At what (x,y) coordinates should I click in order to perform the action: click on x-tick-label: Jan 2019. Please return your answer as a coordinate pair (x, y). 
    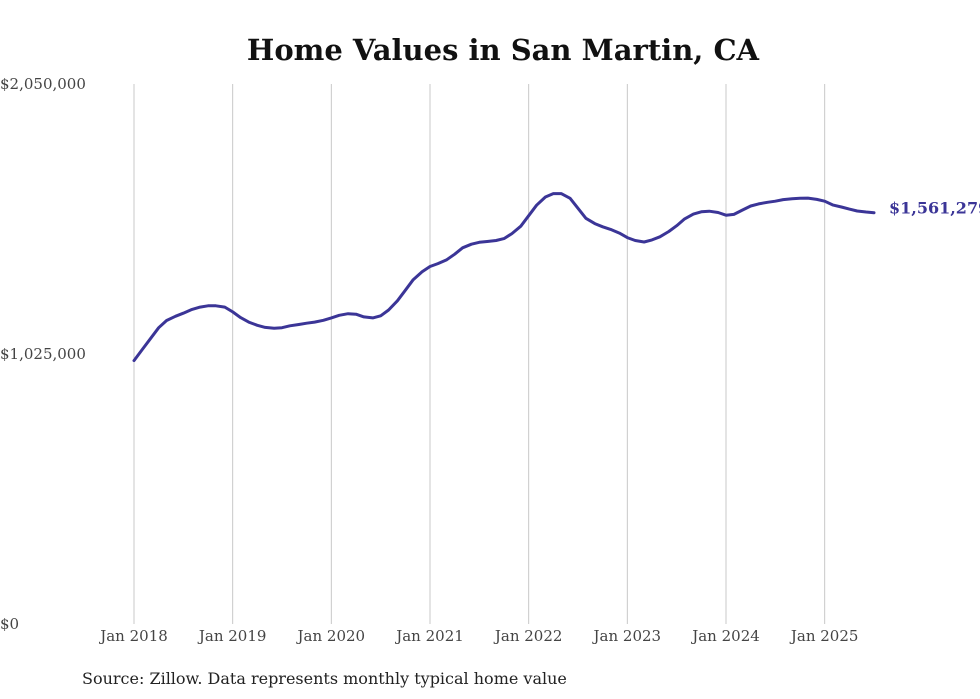
    Looking at the image, I should click on (232, 636).